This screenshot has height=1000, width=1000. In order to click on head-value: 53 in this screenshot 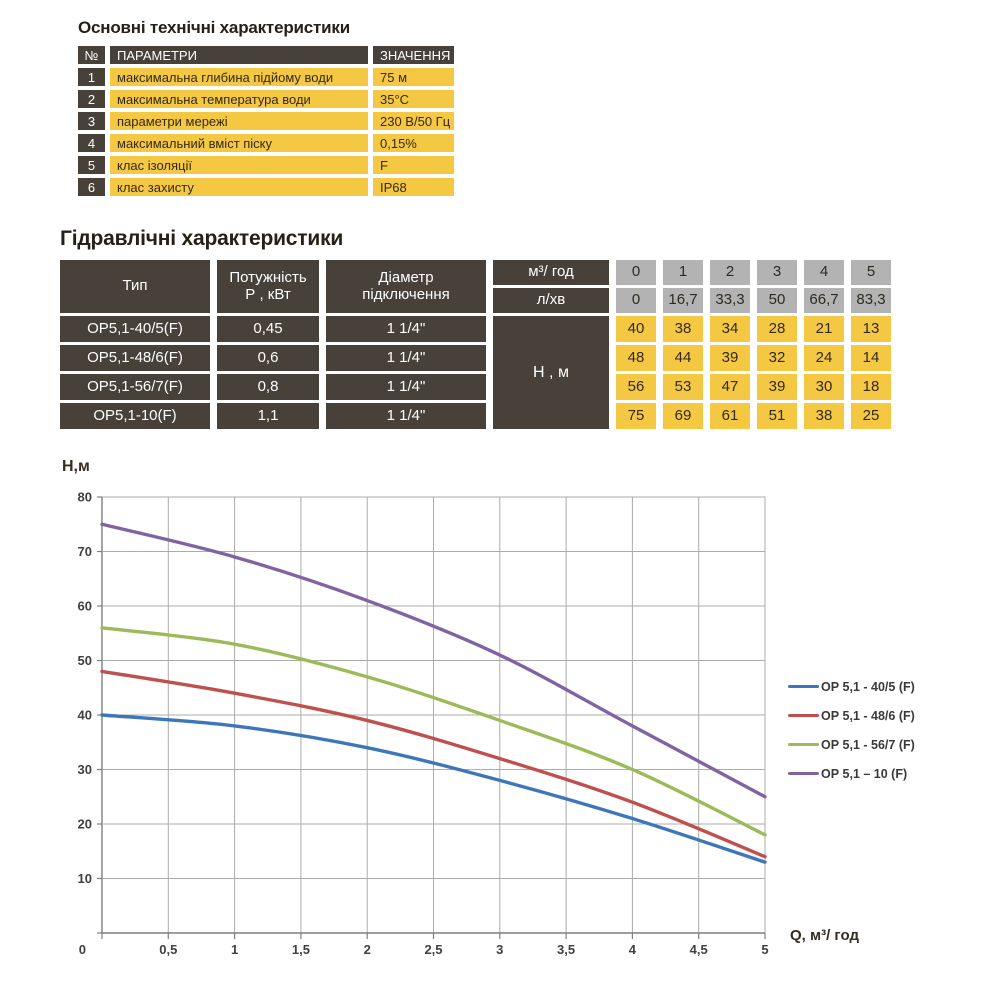, I will do `click(683, 387)`.